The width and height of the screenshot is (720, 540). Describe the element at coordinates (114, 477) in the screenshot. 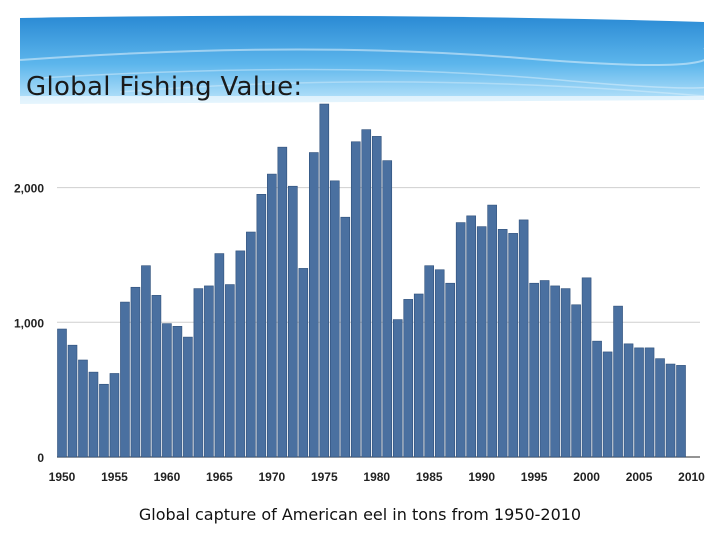

I see `x-tick-label: 1955` at that location.